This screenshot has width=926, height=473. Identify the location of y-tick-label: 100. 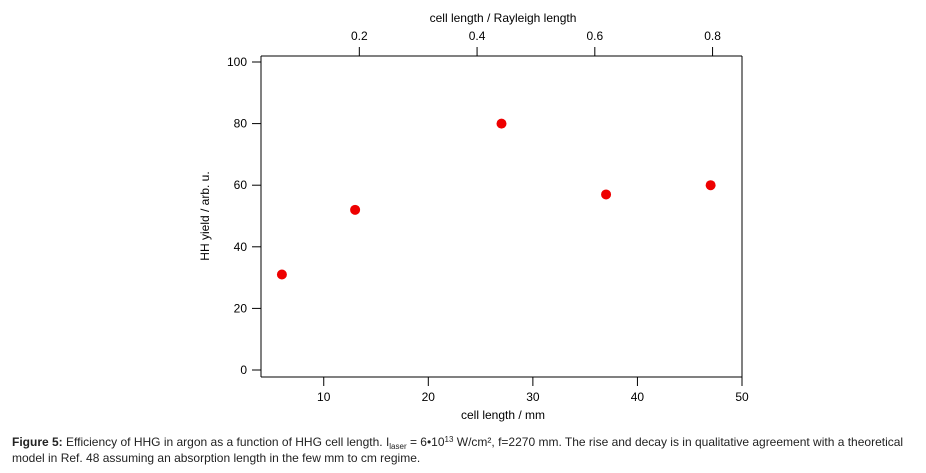
(237, 62).